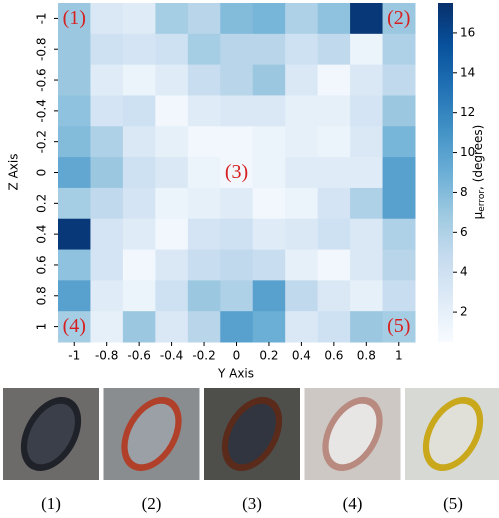  I want to click on x-tick-label: 0.8, so click(366, 356).